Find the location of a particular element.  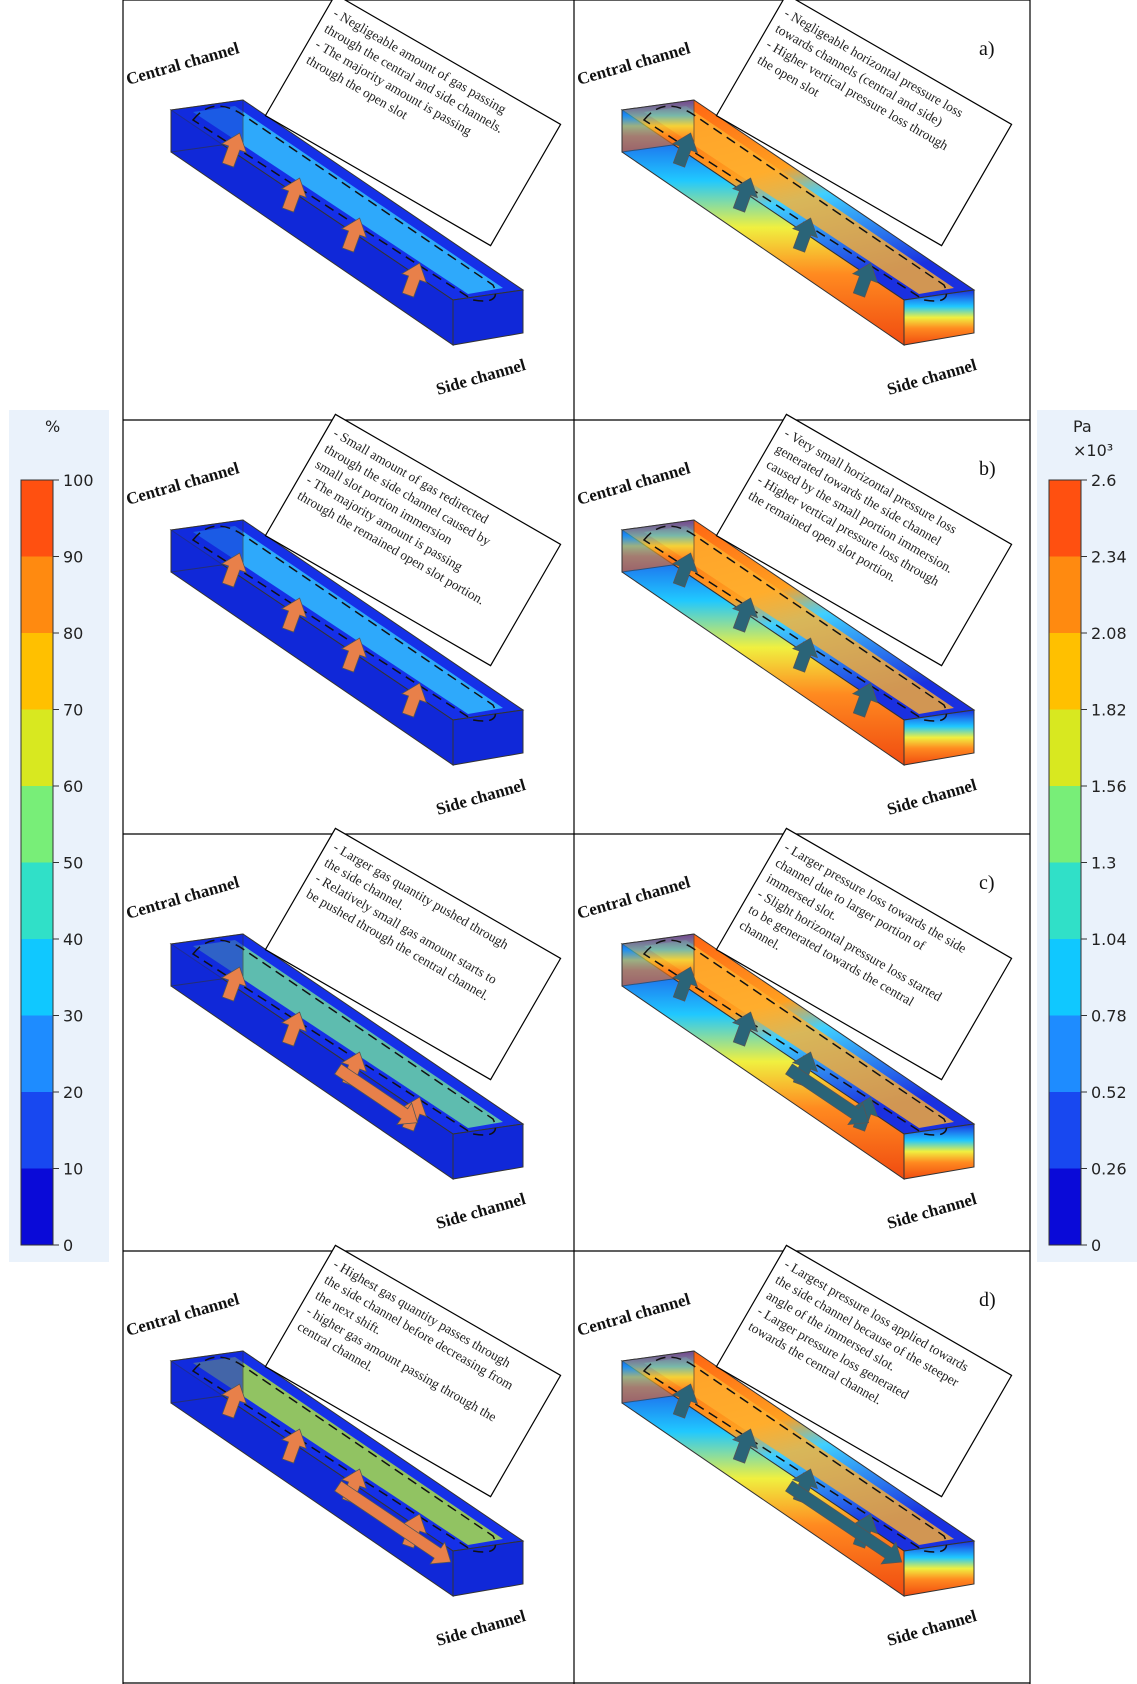

colorbar-title: % is located at coordinates (52, 426).